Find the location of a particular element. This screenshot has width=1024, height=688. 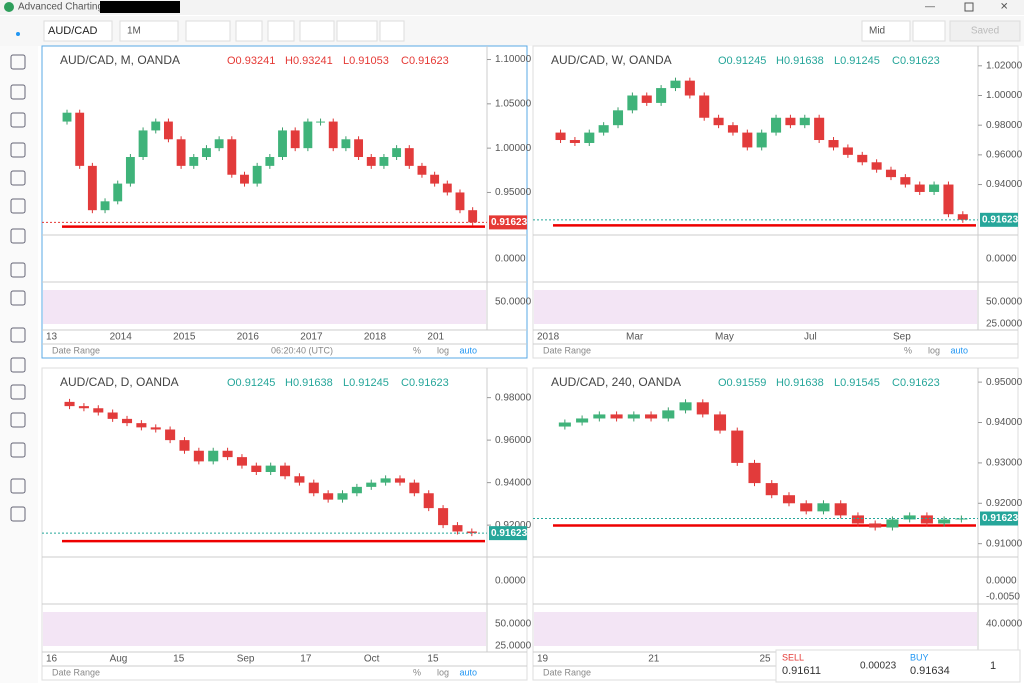

buy-price: 0.91634 is located at coordinates (930, 671).